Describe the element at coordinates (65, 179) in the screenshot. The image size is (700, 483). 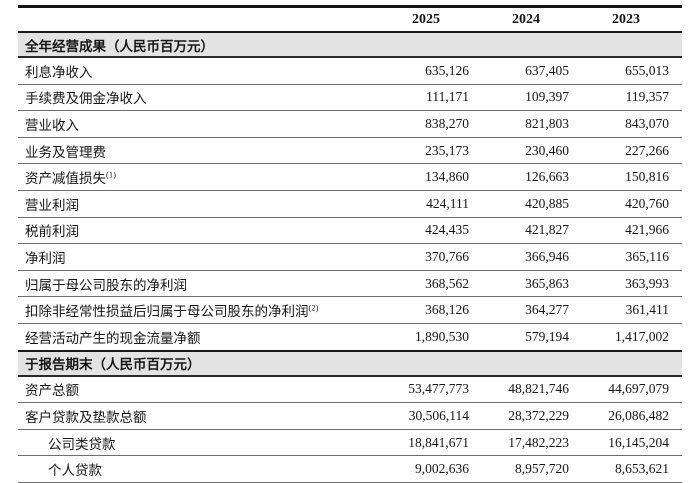
I see `row-label-text: 资产减值损失` at that location.